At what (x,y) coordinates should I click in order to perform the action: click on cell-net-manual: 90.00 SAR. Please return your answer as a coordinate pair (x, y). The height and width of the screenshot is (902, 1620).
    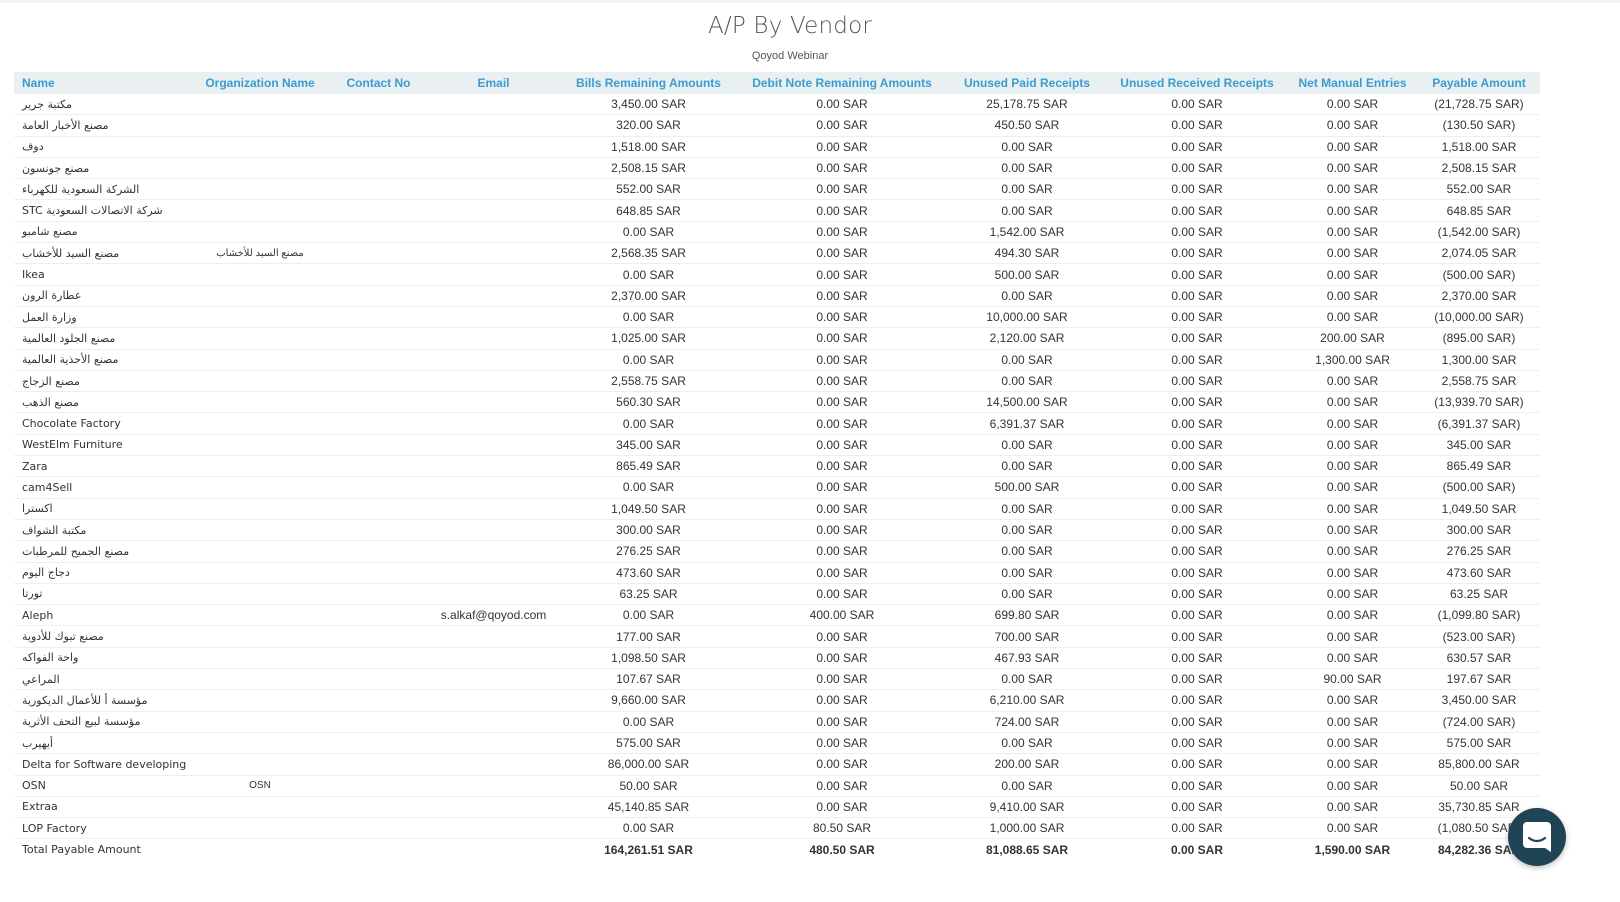
    Looking at the image, I should click on (1352, 679).